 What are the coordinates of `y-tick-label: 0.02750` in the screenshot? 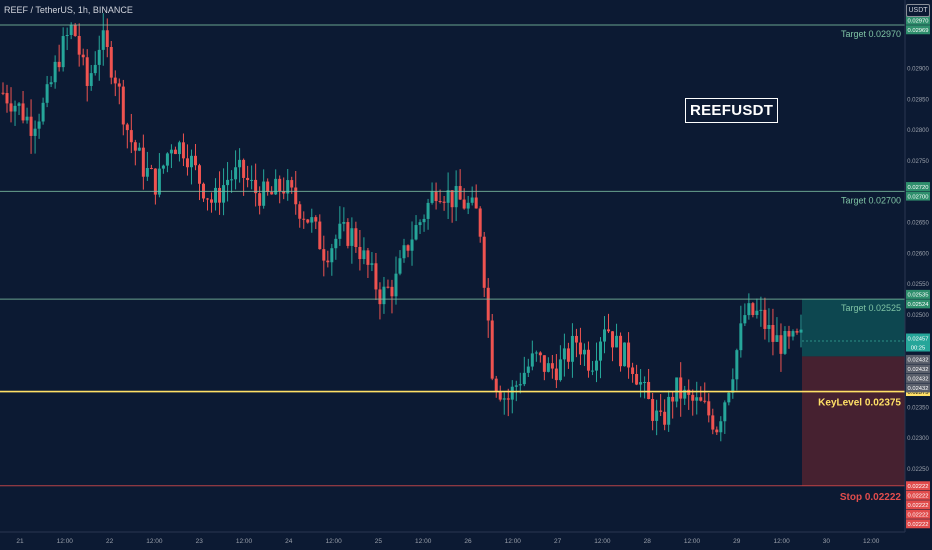 It's located at (918, 162).